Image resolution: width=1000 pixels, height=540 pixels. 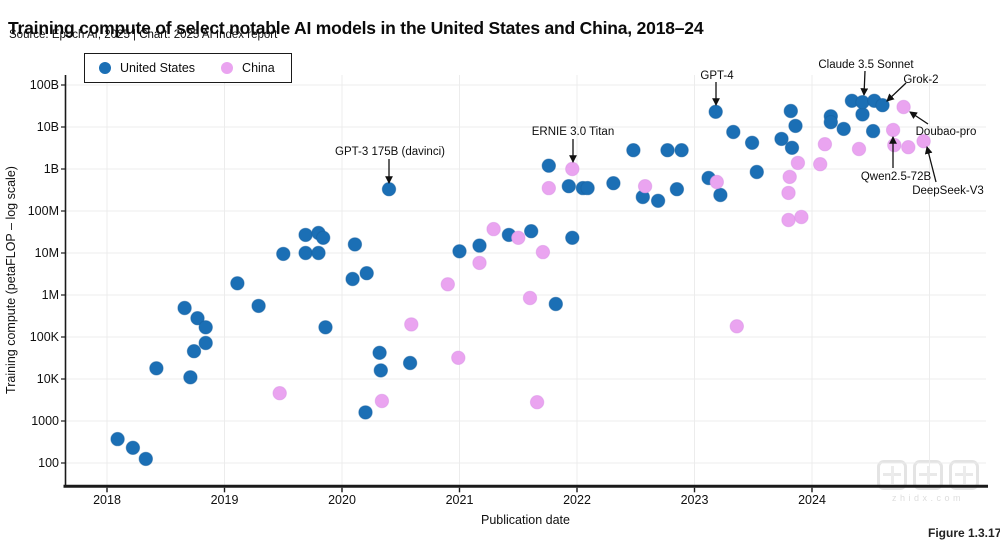 I want to click on legend-label-china: China, so click(x=258, y=68).